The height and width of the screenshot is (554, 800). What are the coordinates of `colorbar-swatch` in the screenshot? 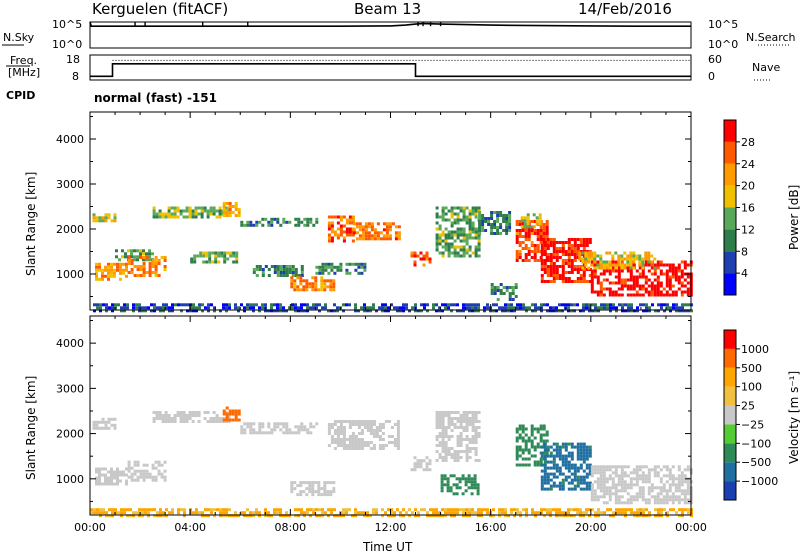 It's located at (730, 377).